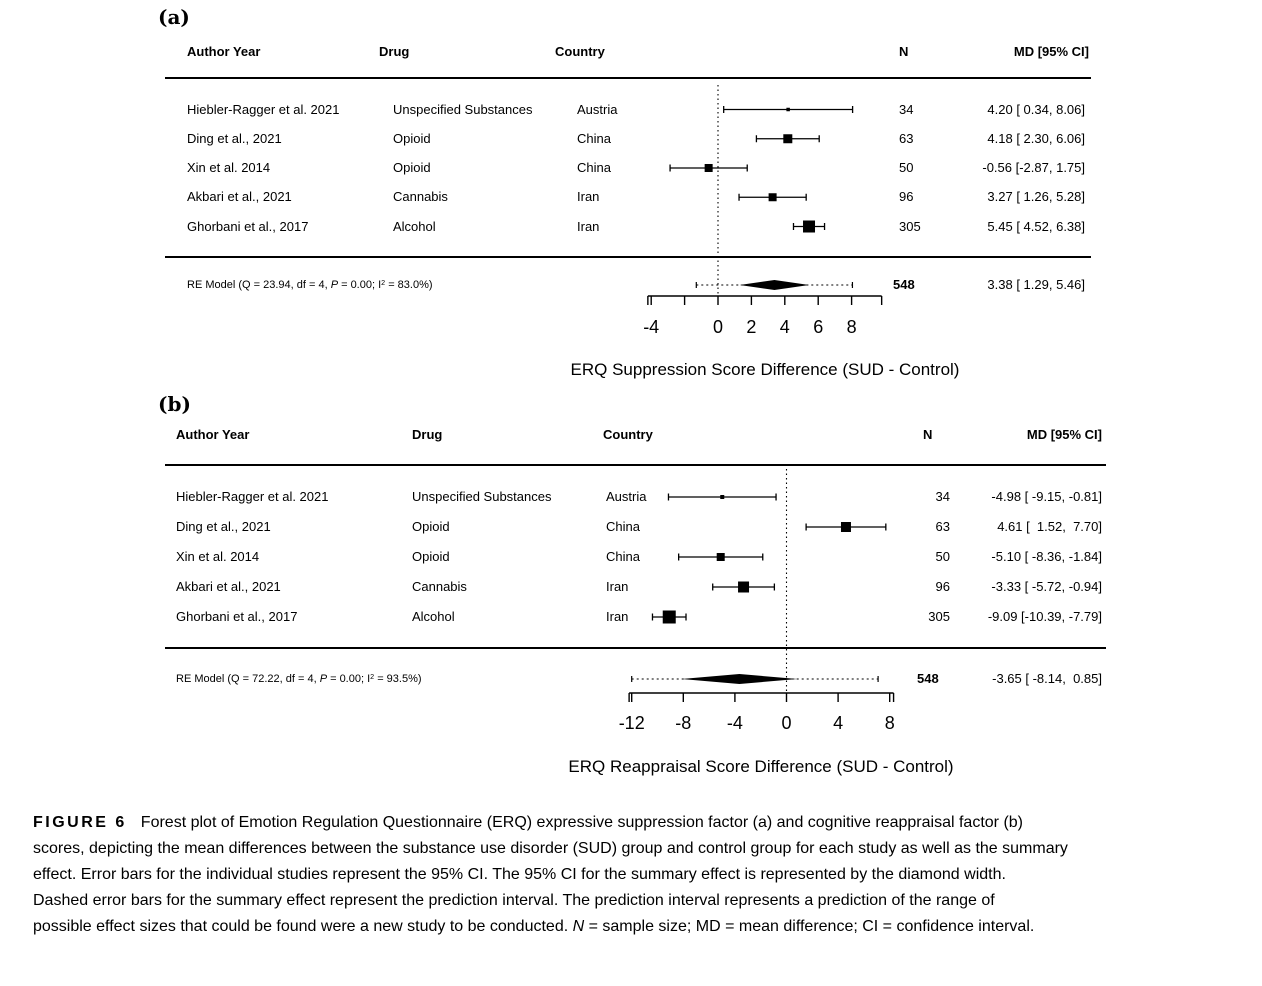  I want to click on study-author: Ding et al., 2021, so click(223, 526).